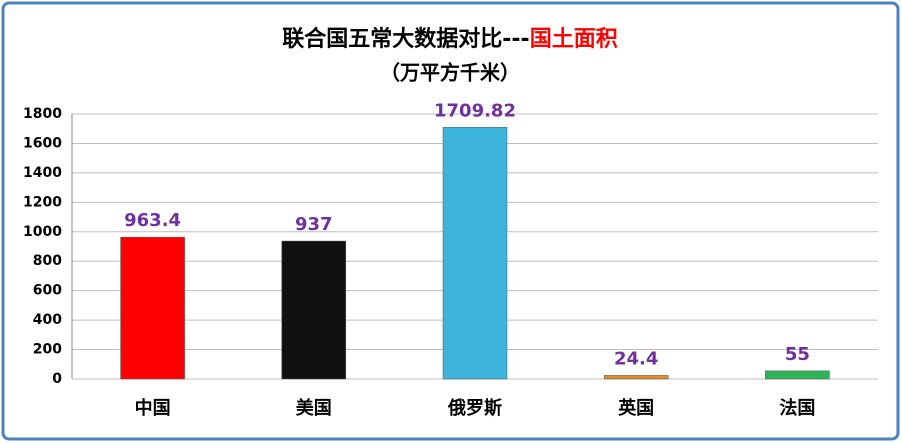  Describe the element at coordinates (42, 202) in the screenshot. I see `y-tick-label: 1200` at that location.